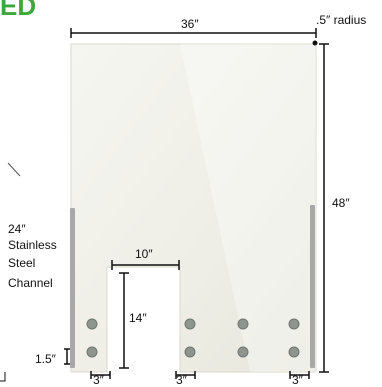 The image size is (382, 387). I want to click on spacing-left-label: 3″, so click(98, 380).